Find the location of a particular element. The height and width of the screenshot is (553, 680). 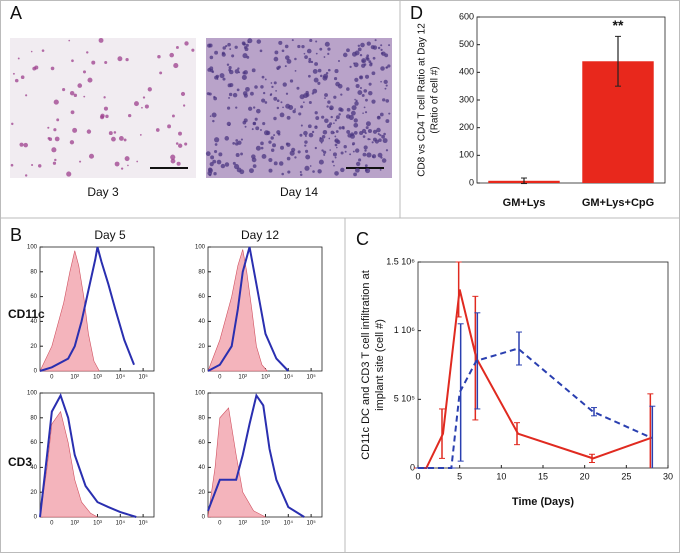

x-tick-label: 15 is located at coordinates (543, 476).